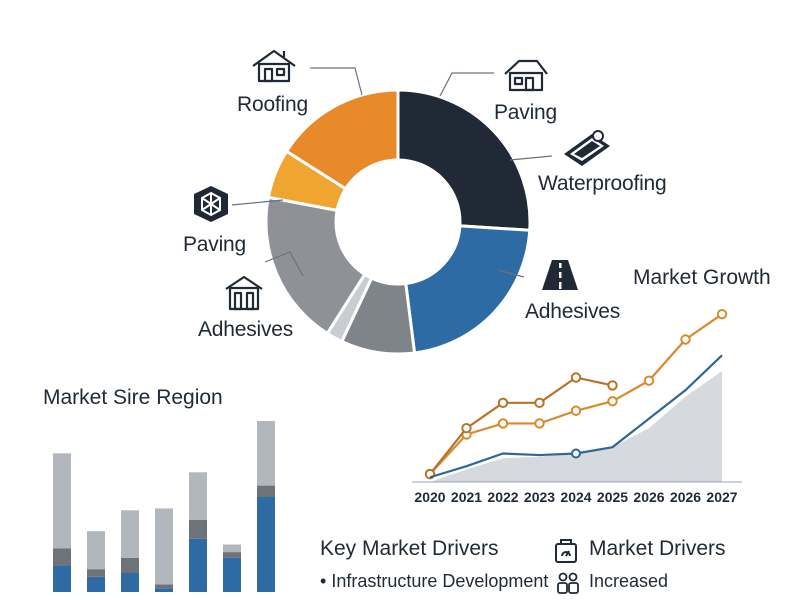  Describe the element at coordinates (526, 112) in the screenshot. I see `segment-label-paving-right: Paving` at that location.